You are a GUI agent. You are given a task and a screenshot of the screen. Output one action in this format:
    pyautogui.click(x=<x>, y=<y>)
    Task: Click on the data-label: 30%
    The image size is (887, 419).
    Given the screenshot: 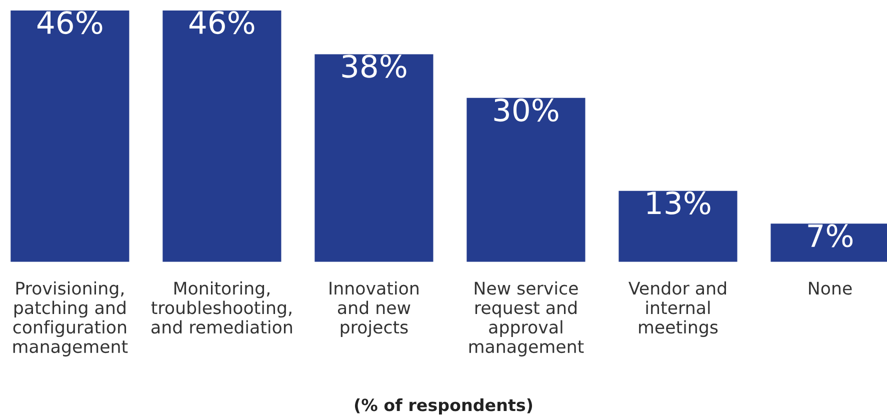 What is the action you would take?
    pyautogui.click(x=526, y=110)
    